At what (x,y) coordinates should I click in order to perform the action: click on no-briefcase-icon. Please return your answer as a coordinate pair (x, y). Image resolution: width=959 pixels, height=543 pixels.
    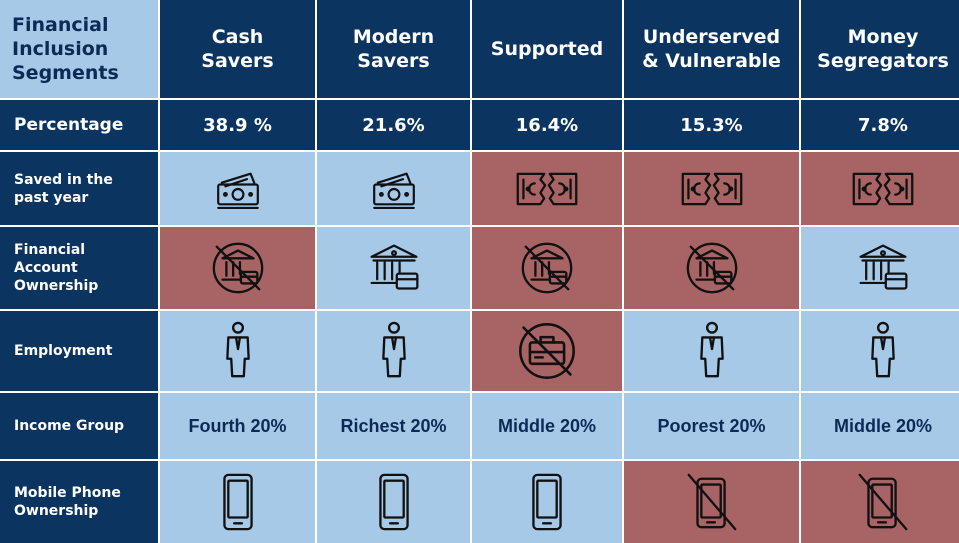
    Looking at the image, I should click on (547, 351).